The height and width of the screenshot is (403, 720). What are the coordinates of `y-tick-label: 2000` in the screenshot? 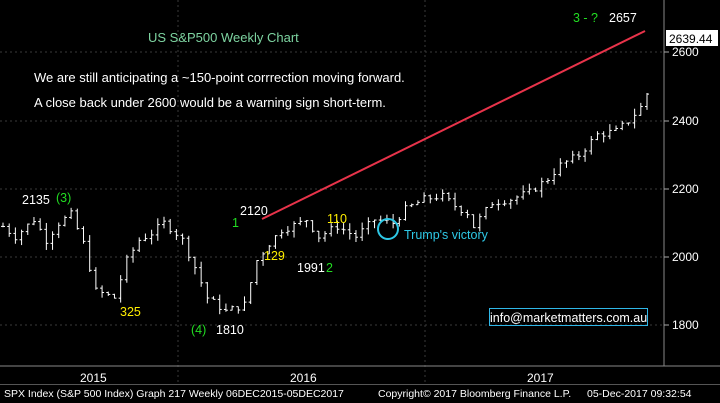 It's located at (685, 257).